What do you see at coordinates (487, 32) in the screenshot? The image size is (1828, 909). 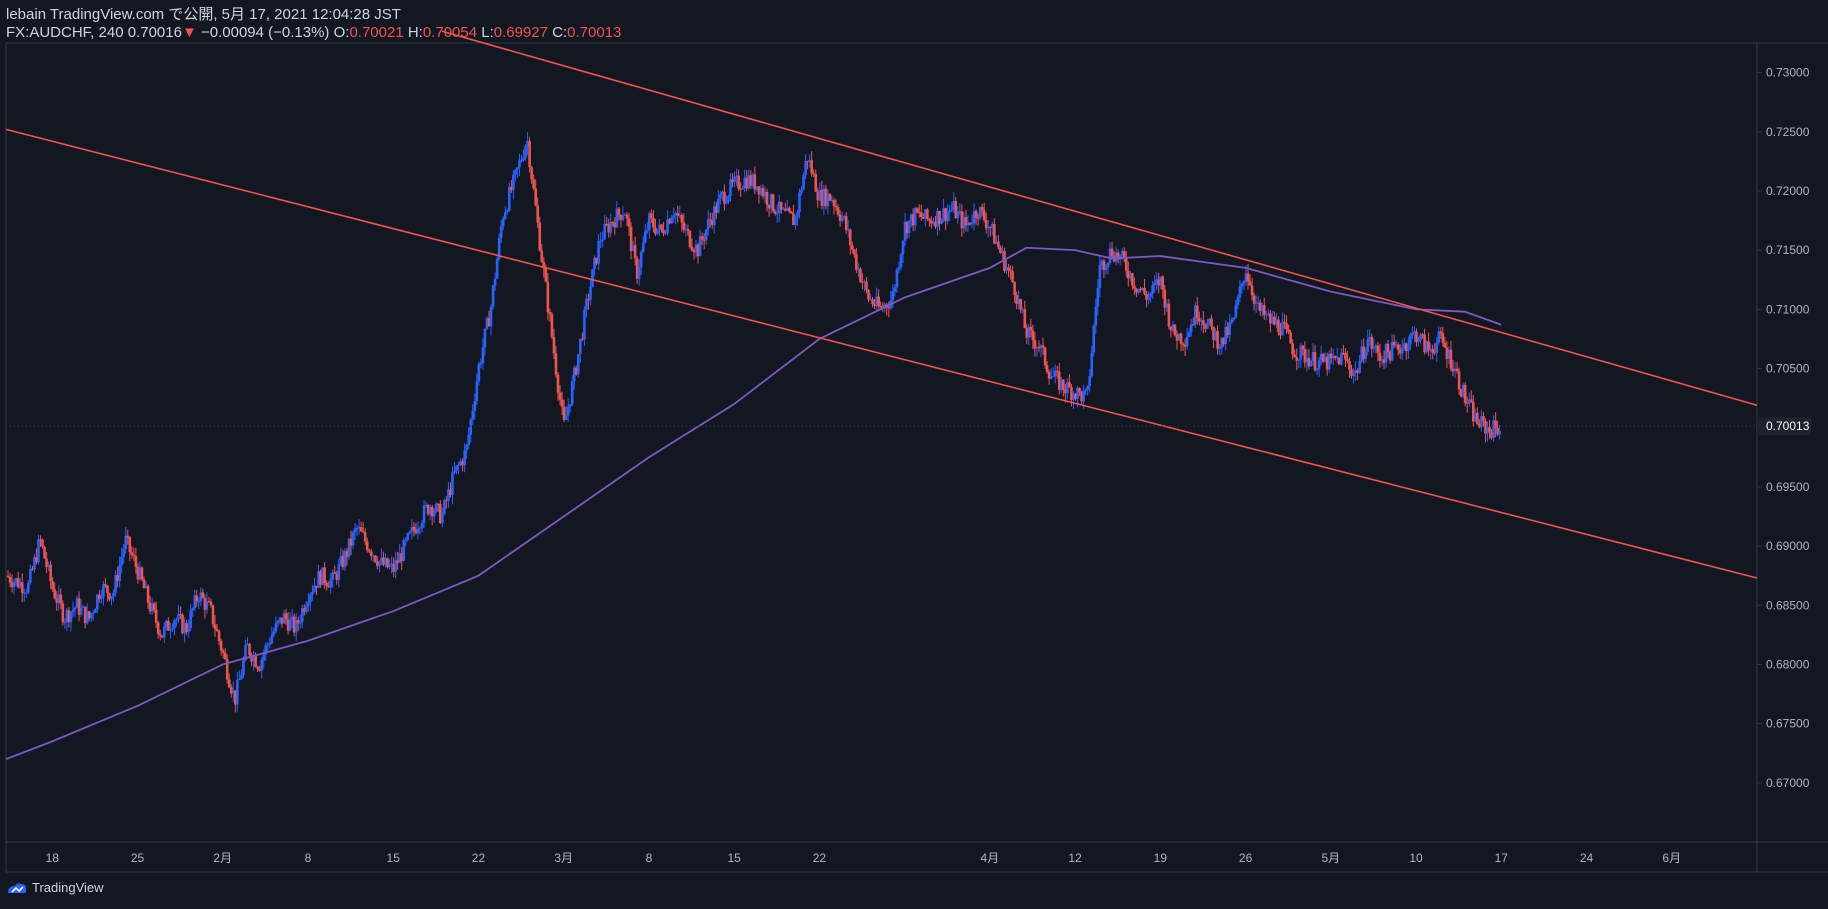 I see `low-label: L:` at bounding box center [487, 32].